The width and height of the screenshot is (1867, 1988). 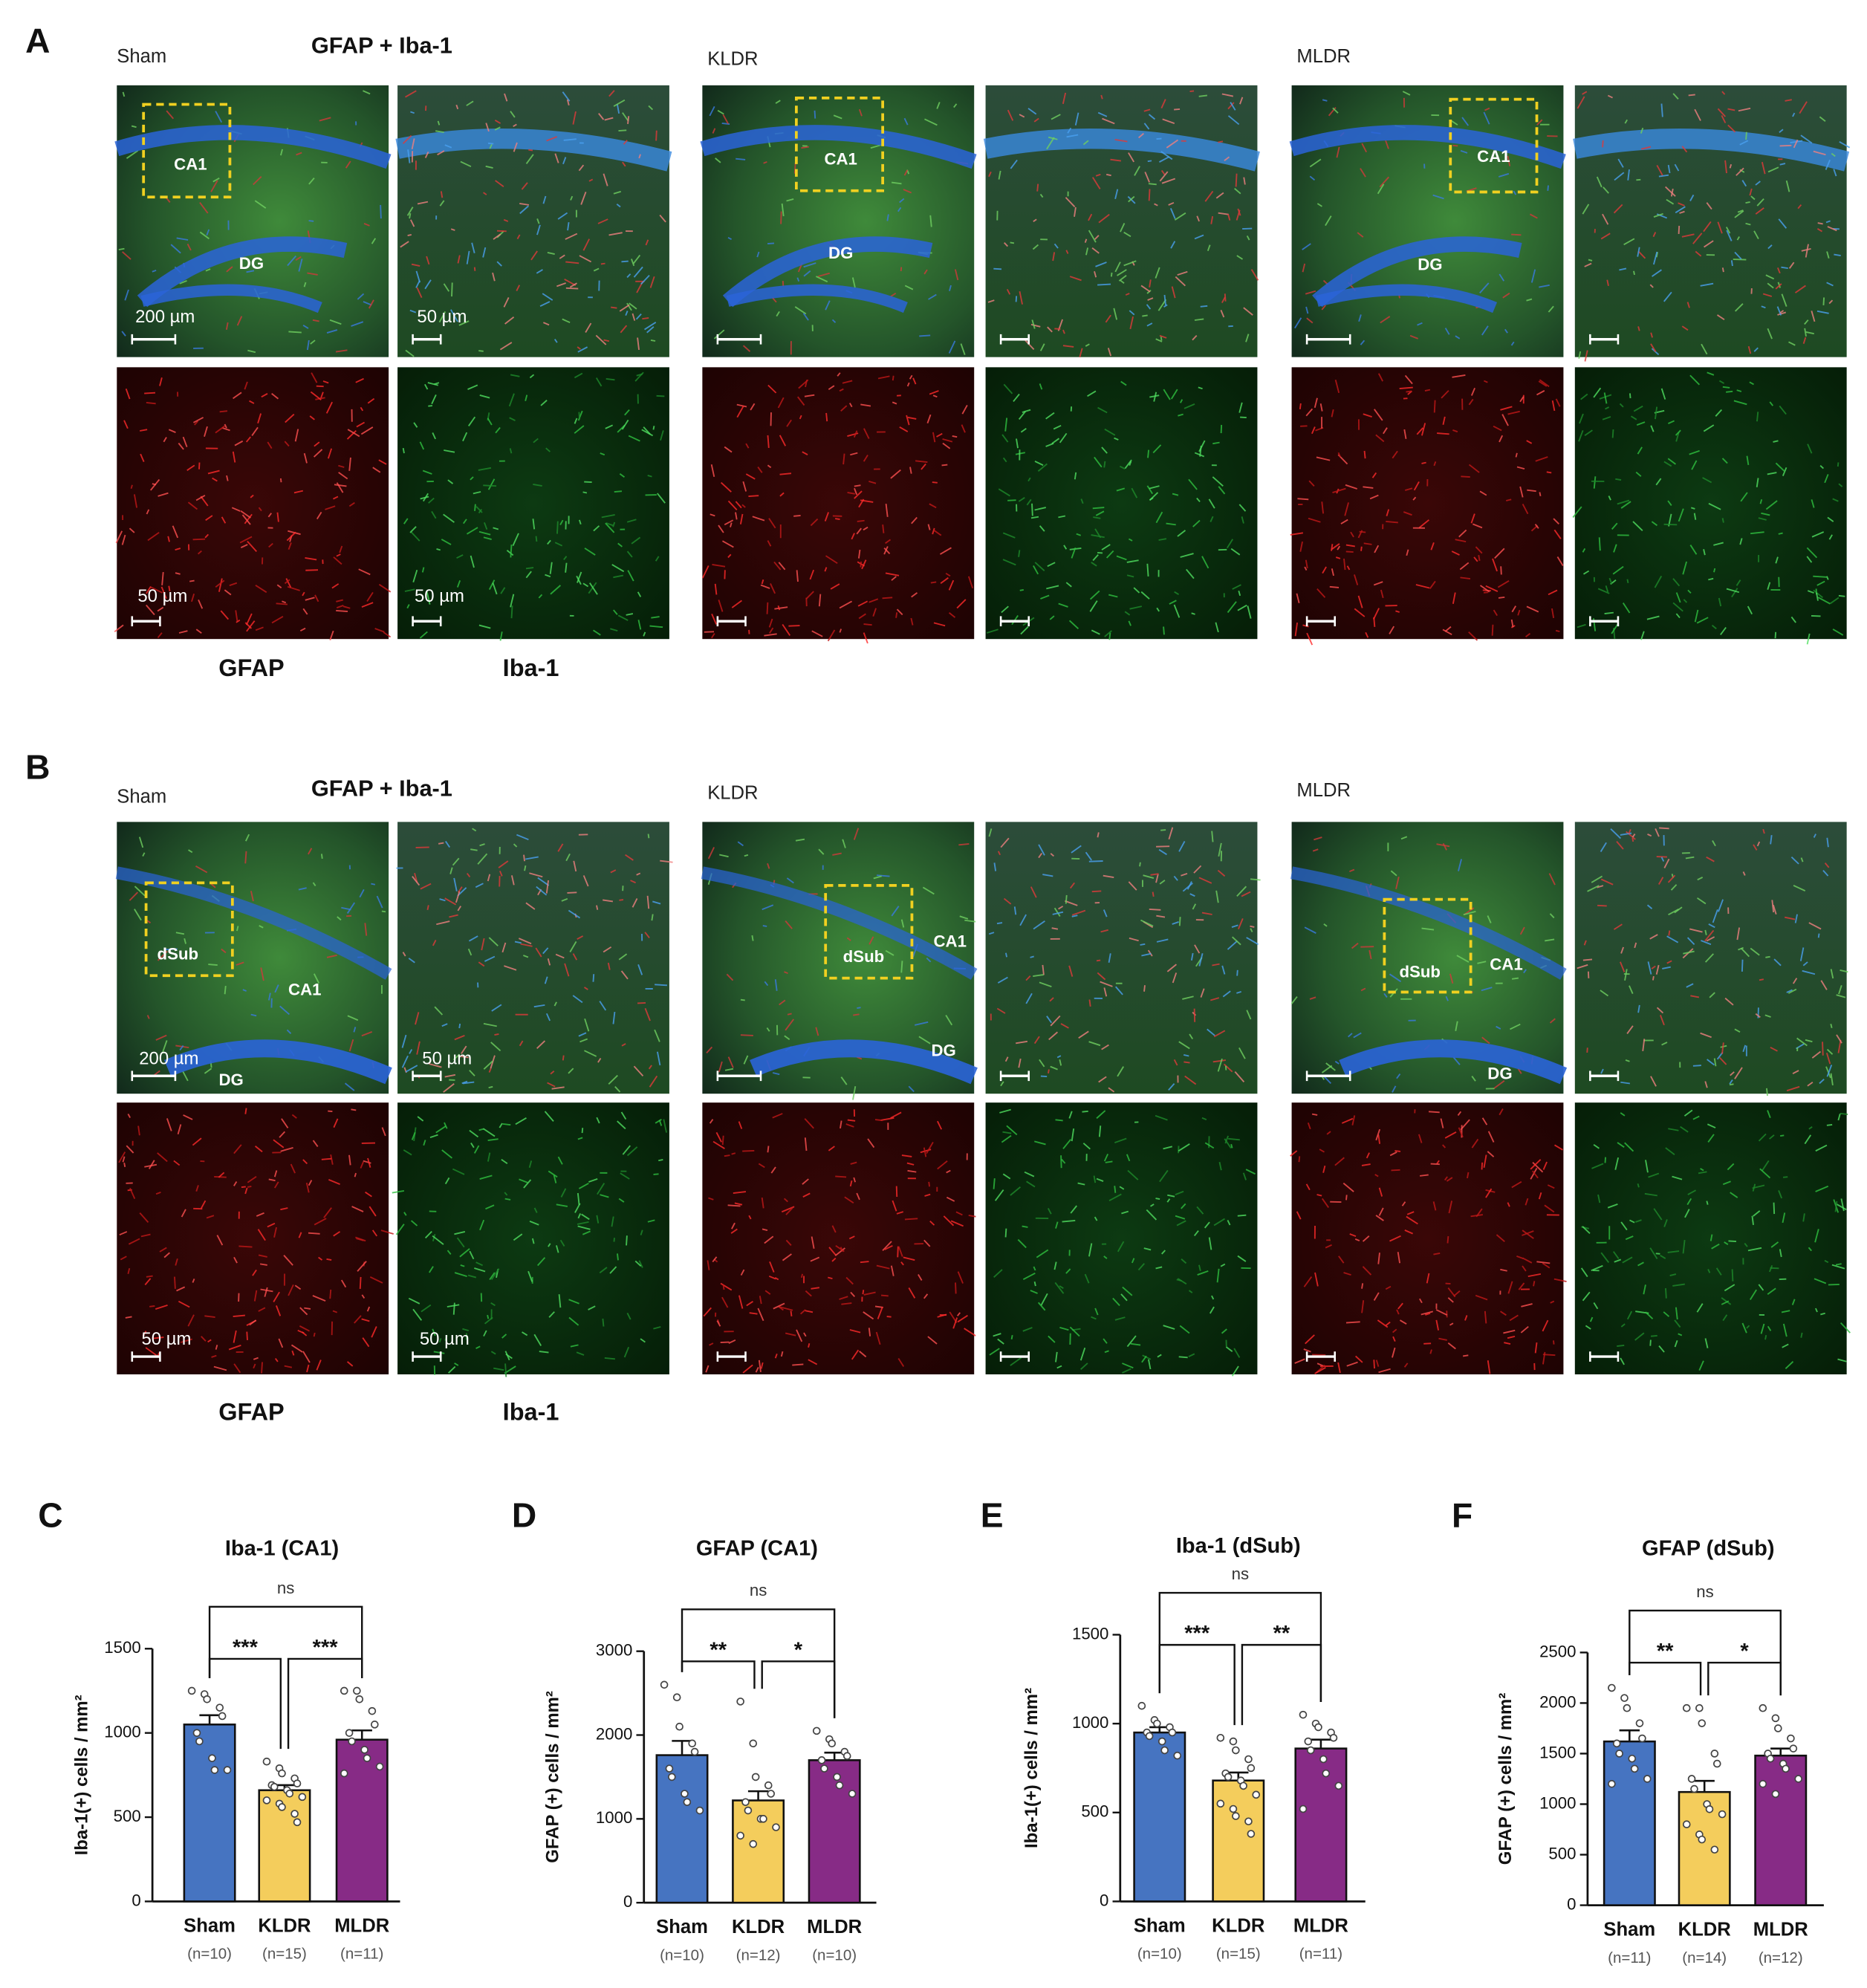 What do you see at coordinates (1666, 1651) in the screenshot?
I see `significance-label: **` at bounding box center [1666, 1651].